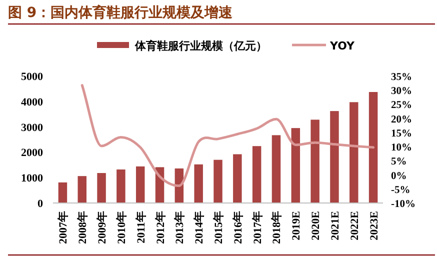  Describe the element at coordinates (342, 46) in the screenshot. I see `legend-label: YOY` at that location.